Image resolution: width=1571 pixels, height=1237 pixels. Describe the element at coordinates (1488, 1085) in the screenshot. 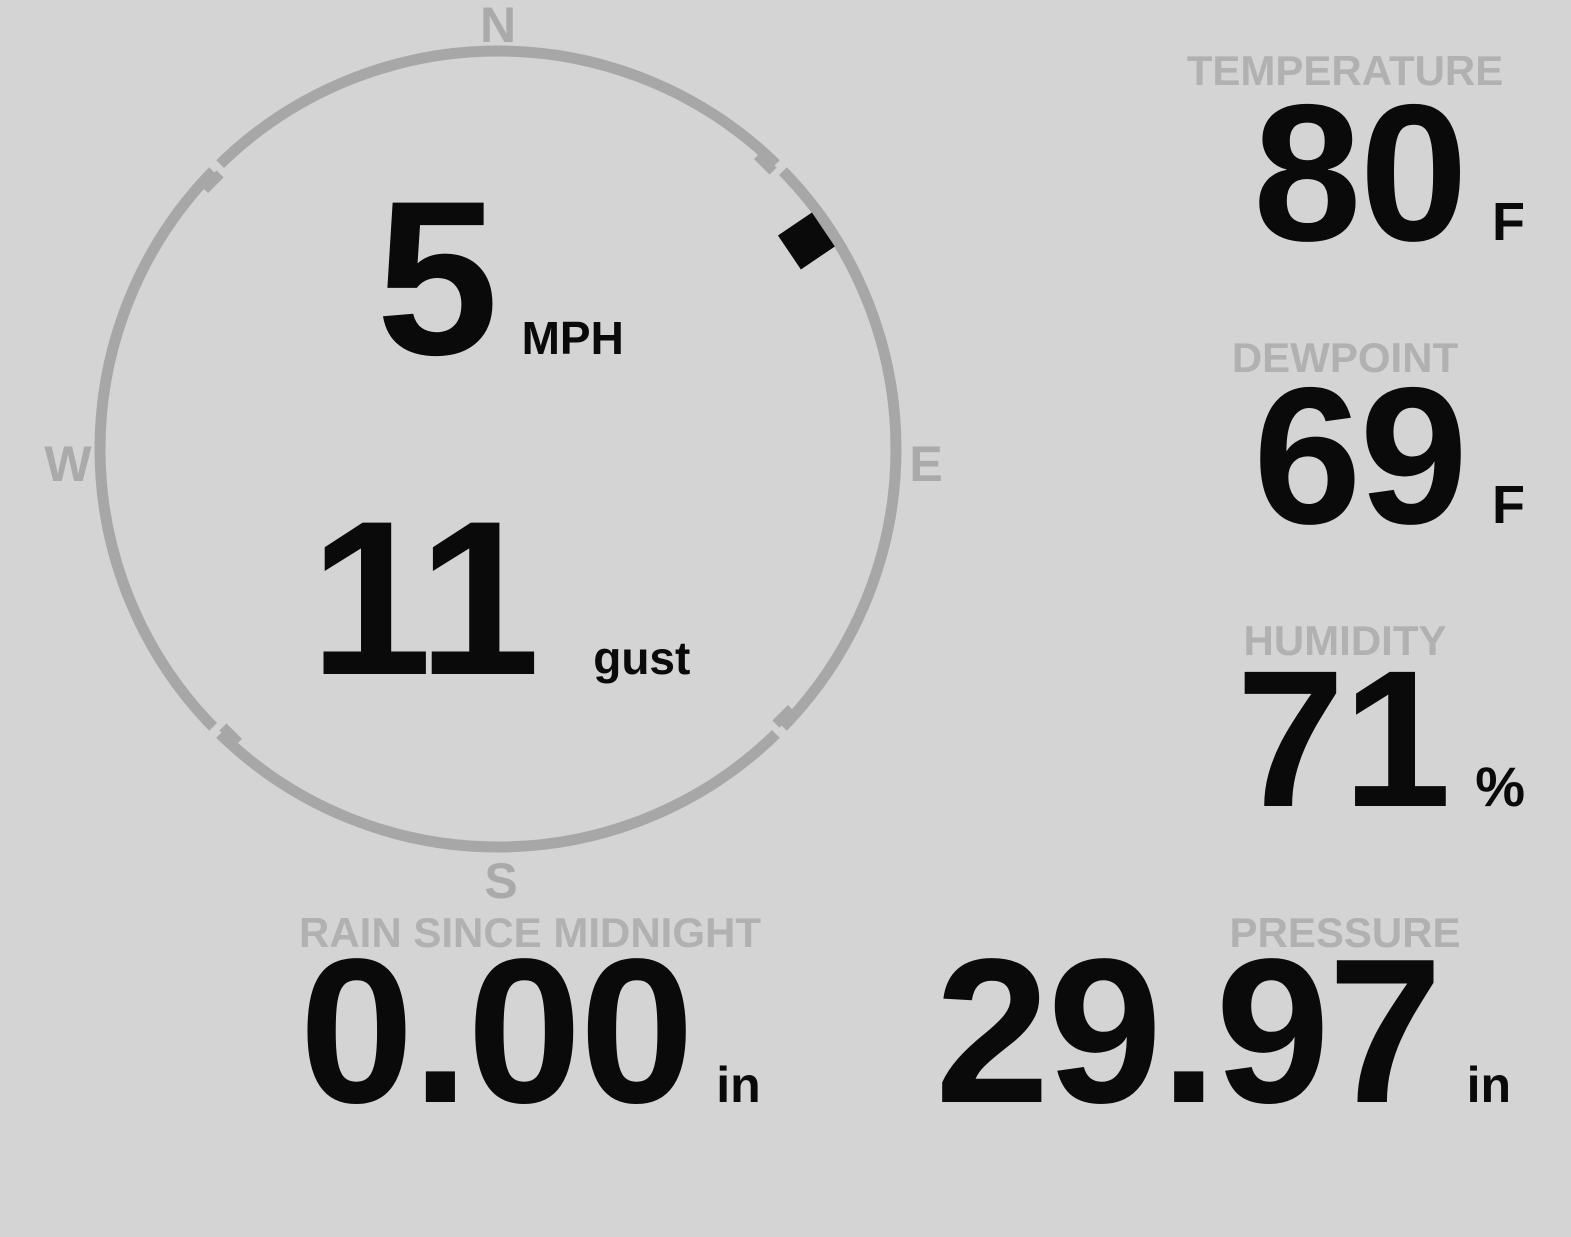

I see `pressure-unit: in` at that location.